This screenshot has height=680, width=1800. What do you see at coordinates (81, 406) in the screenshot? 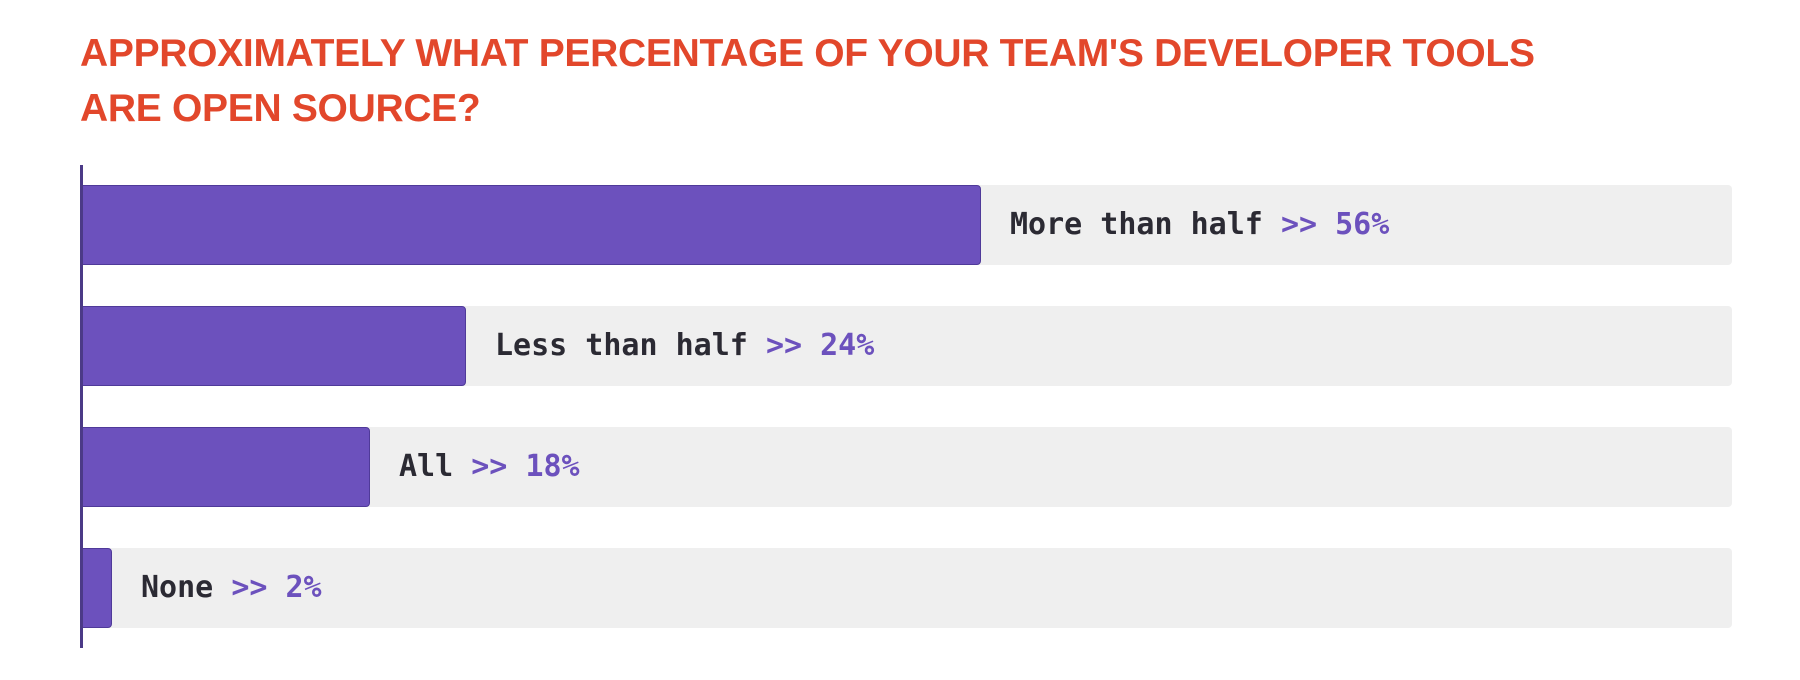
I see `y-axis-line` at bounding box center [81, 406].